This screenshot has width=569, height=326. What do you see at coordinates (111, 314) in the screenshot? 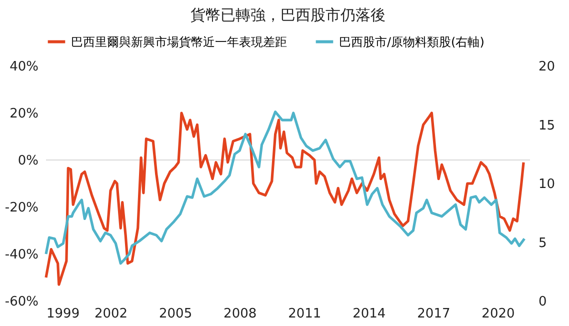
I see `x-tick-label: 2002` at bounding box center [111, 314].